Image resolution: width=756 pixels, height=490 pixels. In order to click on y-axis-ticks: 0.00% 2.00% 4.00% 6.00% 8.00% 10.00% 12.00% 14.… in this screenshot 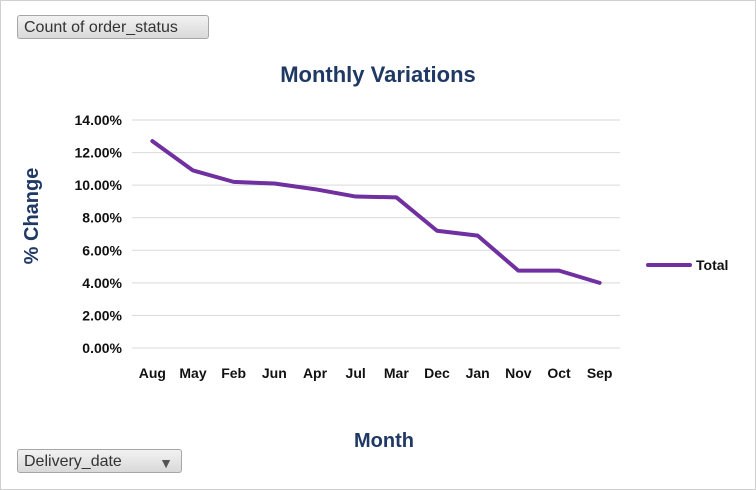, I will do `click(99, 234)`.